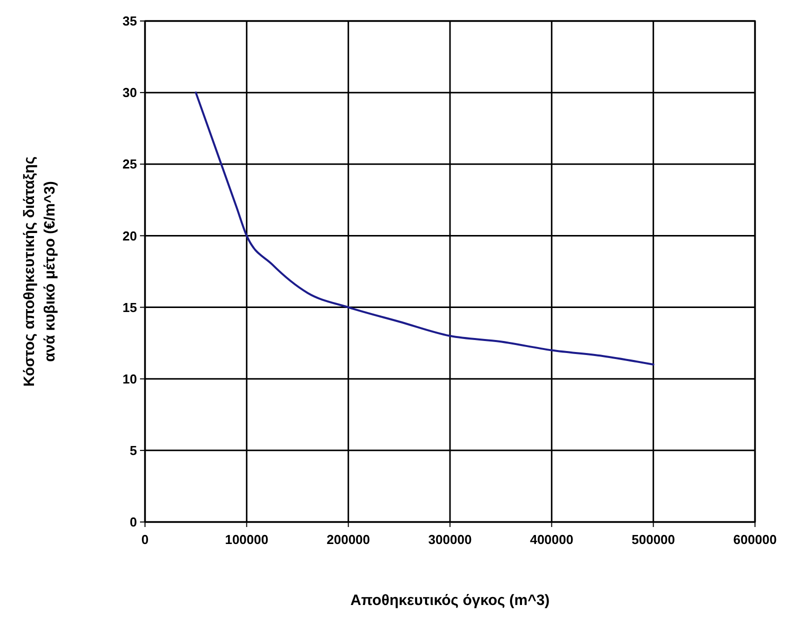  What do you see at coordinates (129, 236) in the screenshot?
I see `y-tick-label: 20` at bounding box center [129, 236].